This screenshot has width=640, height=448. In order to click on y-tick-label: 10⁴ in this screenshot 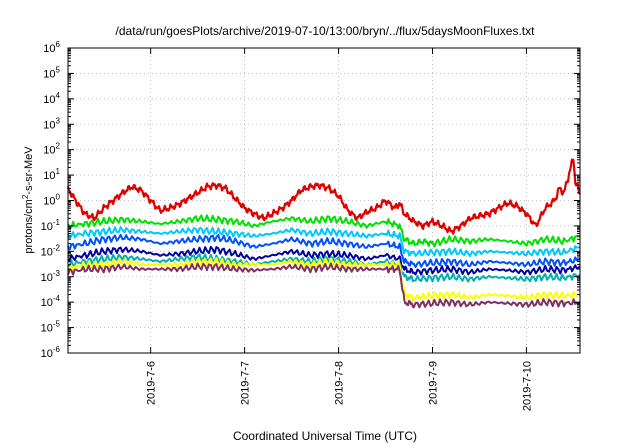, I will do `click(51, 98)`.